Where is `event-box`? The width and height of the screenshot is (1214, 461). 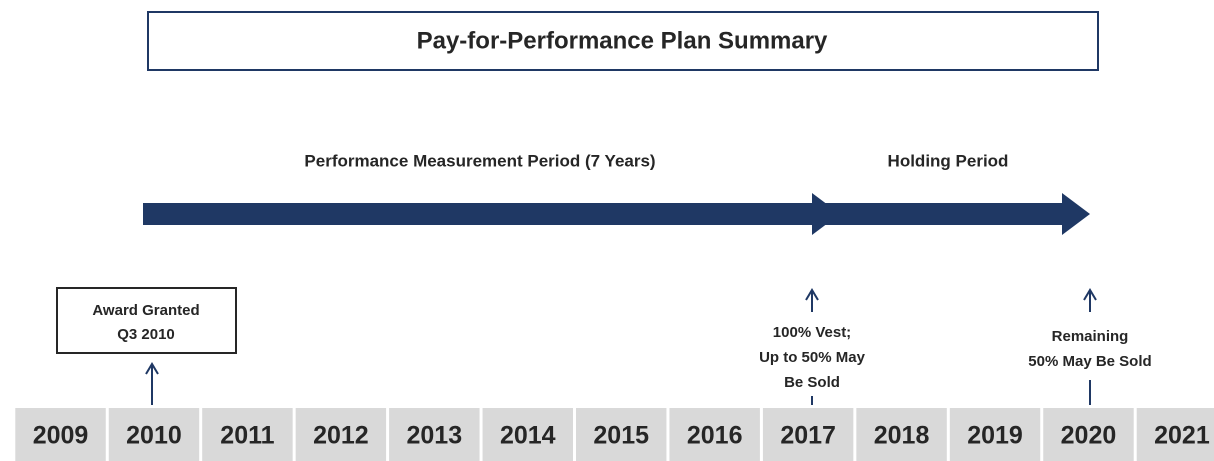
event-box is located at coordinates (146, 320).